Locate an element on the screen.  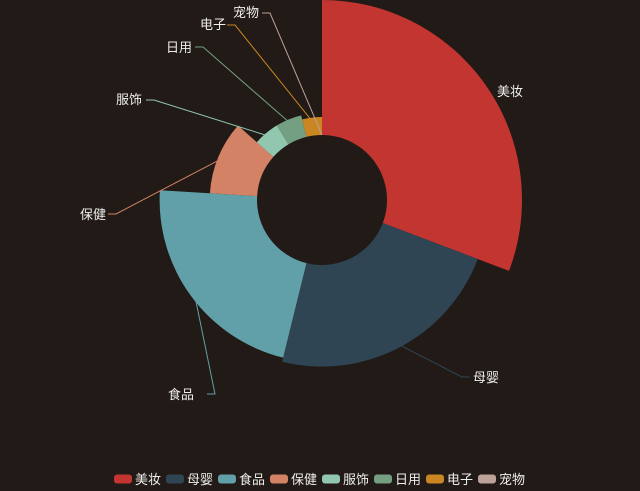
legend-item-3: 保健 is located at coordinates (293, 480).